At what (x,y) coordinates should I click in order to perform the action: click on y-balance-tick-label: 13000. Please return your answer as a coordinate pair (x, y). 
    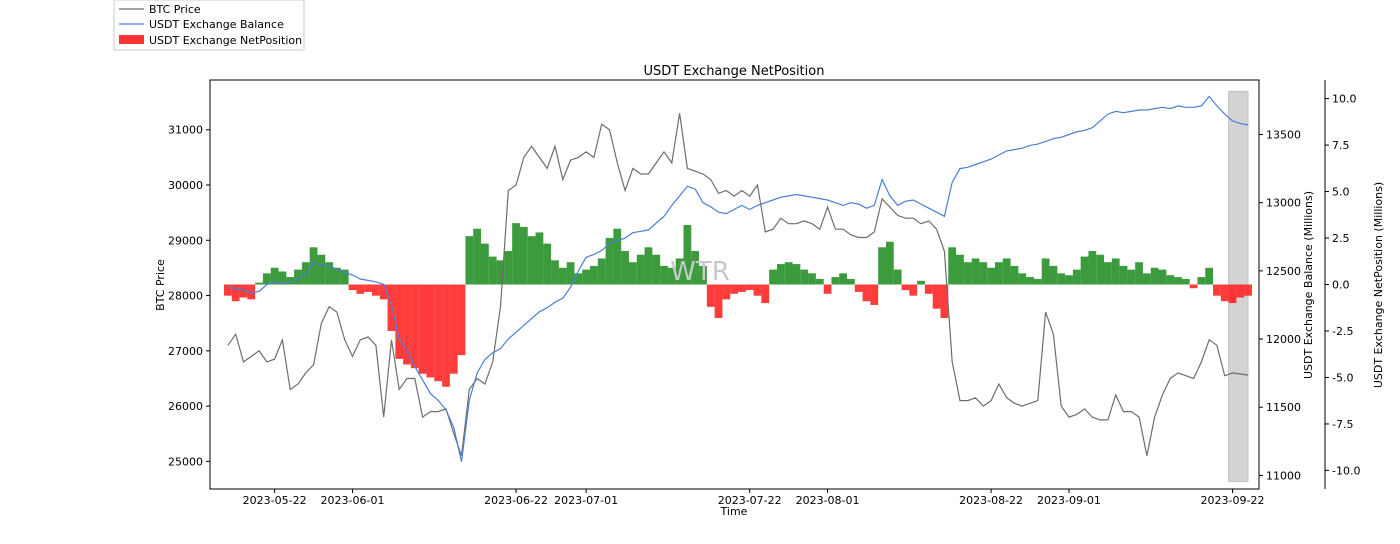
    Looking at the image, I should click on (1283, 203).